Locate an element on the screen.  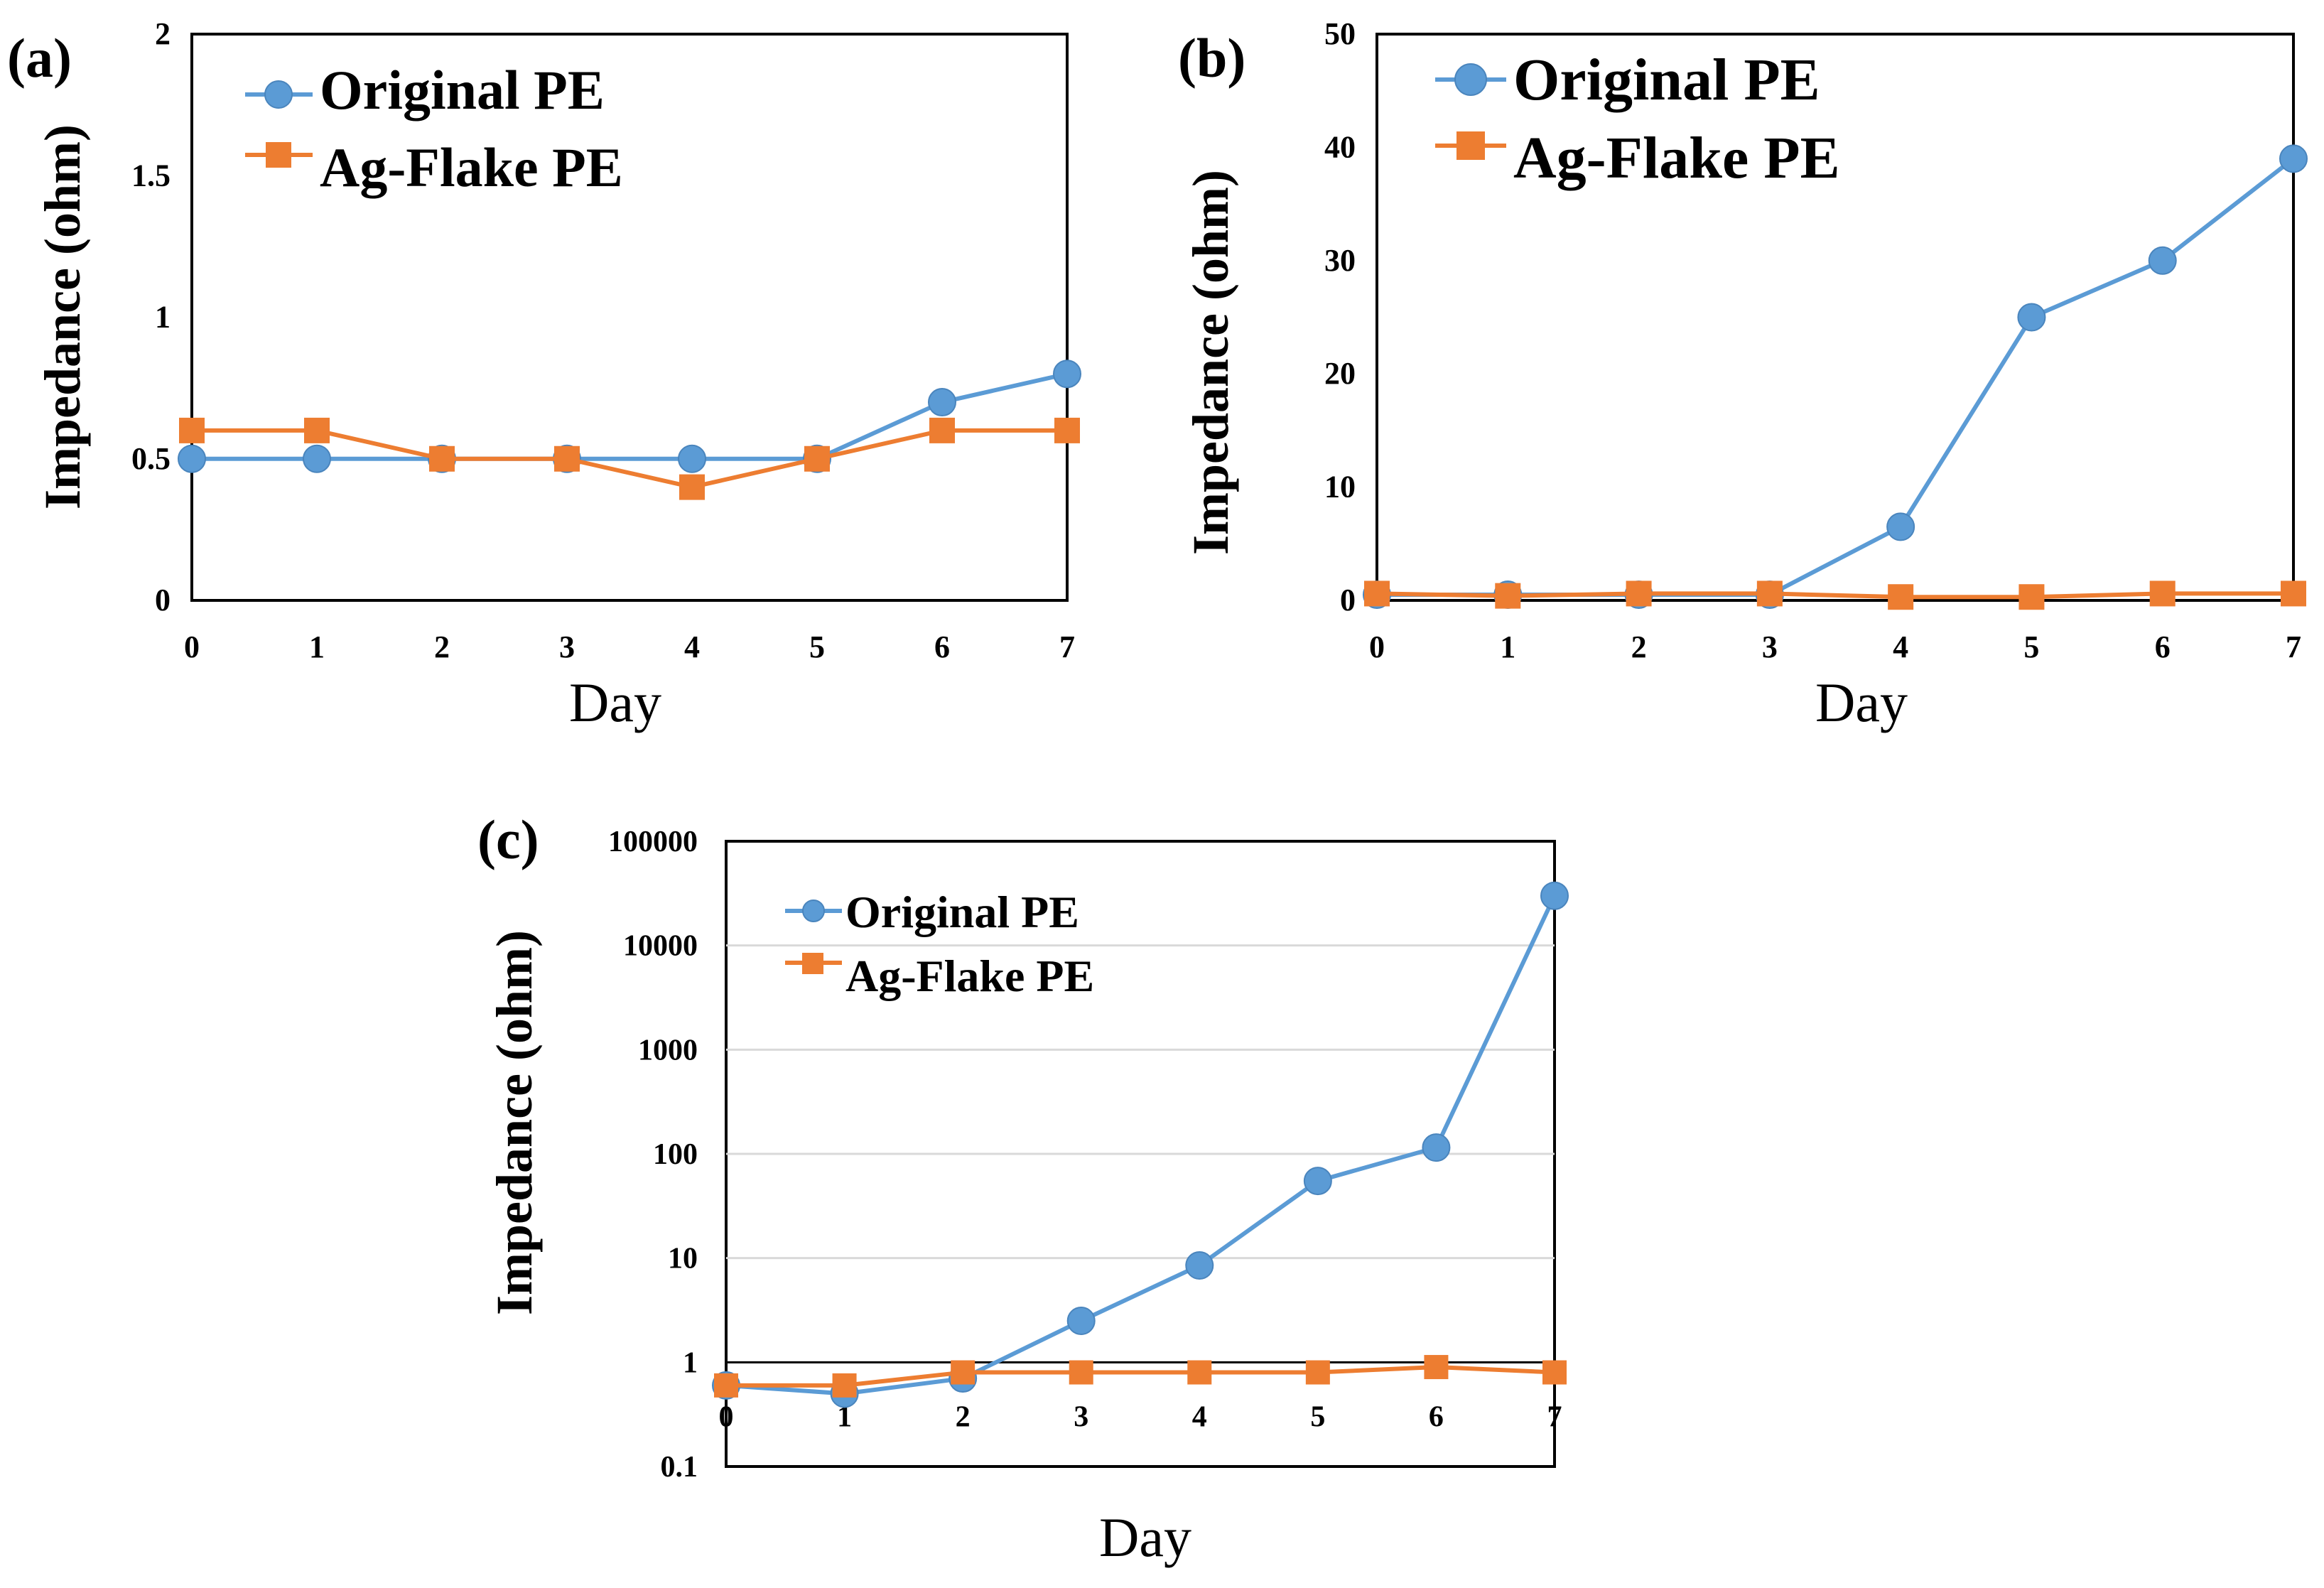
y-tick-label: 20 is located at coordinates (1340, 373).